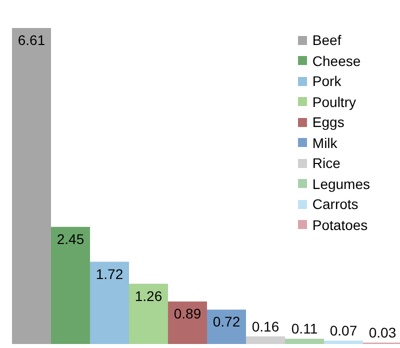 This screenshot has height=348, width=400. Describe the element at coordinates (327, 40) in the screenshot. I see `legend-label: Beef` at that location.